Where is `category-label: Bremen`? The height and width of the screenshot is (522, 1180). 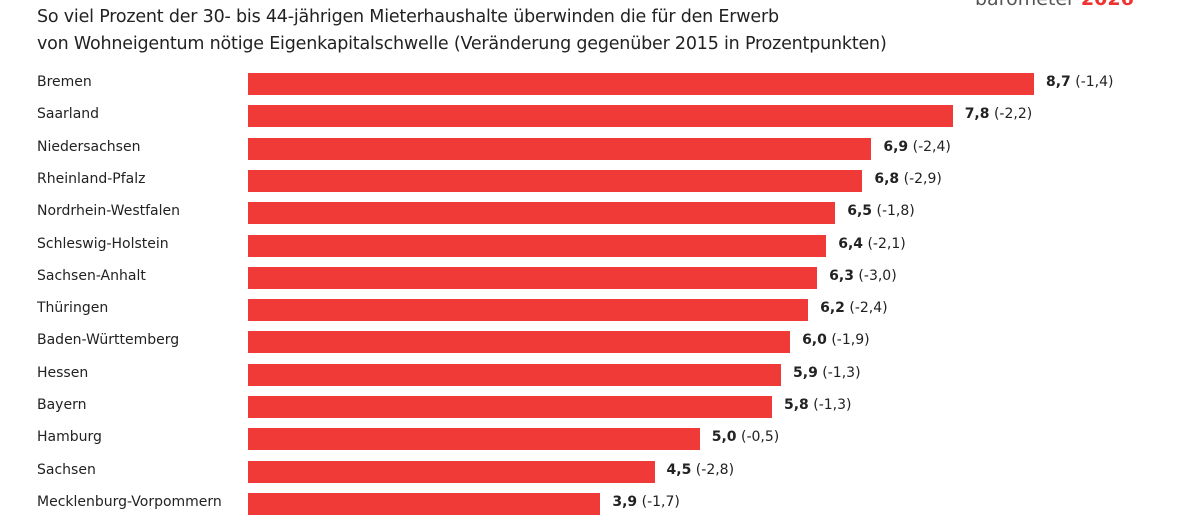 category-label: Bremen is located at coordinates (64, 82).